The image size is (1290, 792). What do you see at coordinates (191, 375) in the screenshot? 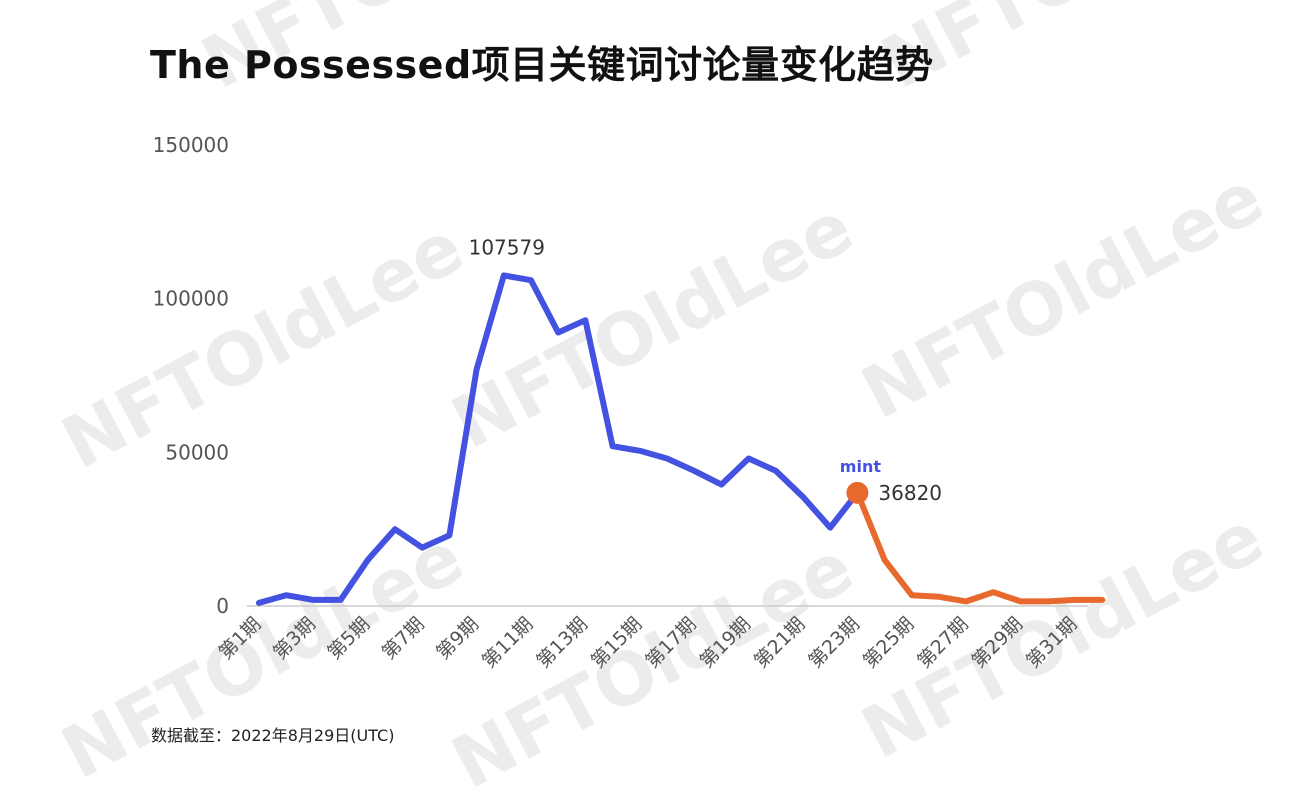
I see `y-axis: 0 50000 100000 150000` at bounding box center [191, 375].